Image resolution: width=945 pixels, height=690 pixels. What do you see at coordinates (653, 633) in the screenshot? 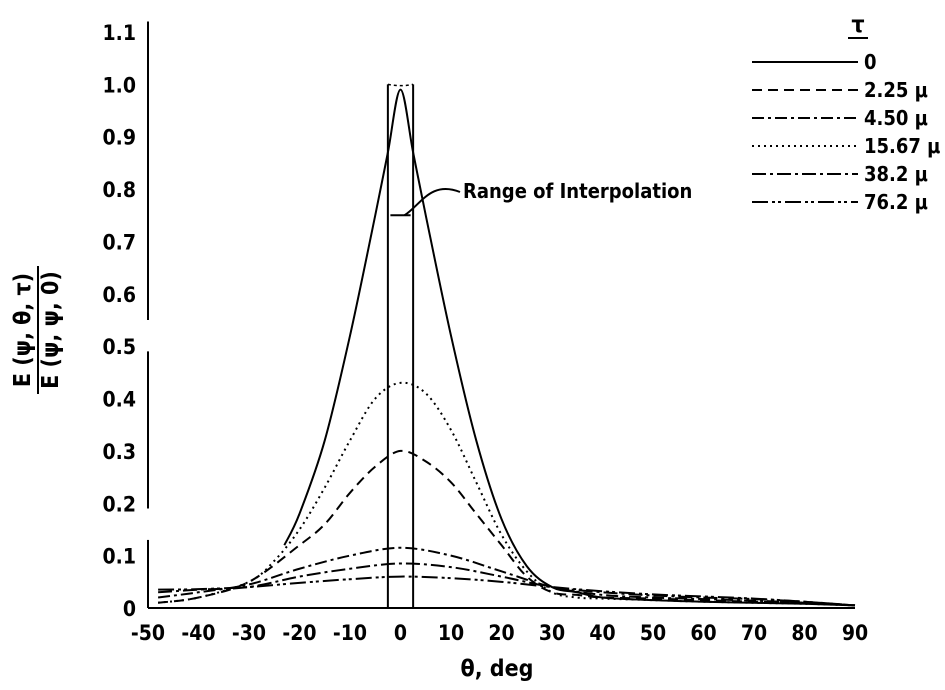
I see `x-tick-label: 50` at bounding box center [653, 633].